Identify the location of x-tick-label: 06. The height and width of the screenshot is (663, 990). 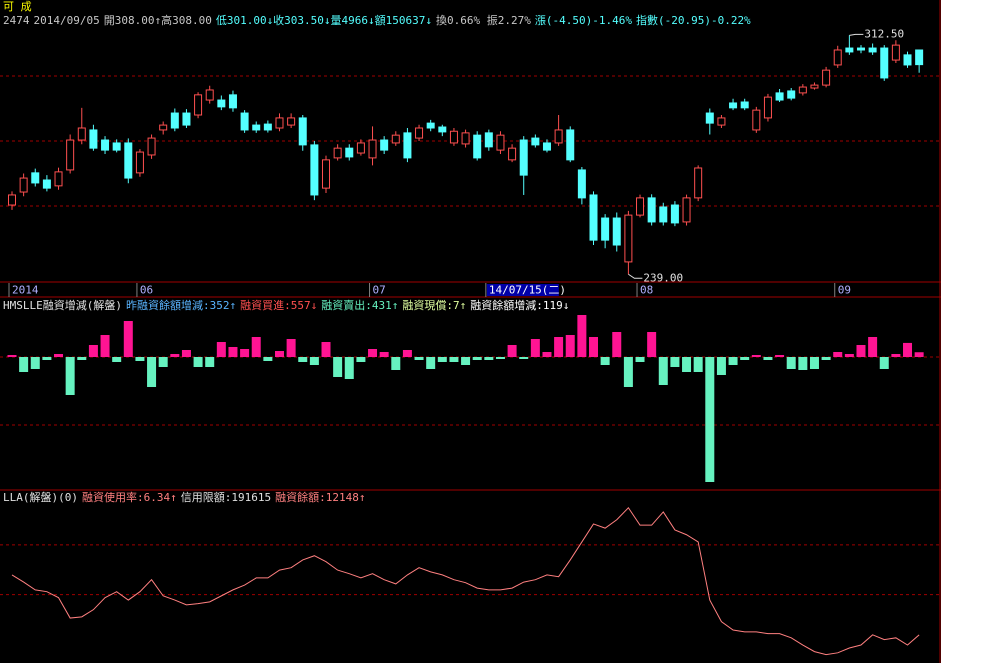
(146, 290).